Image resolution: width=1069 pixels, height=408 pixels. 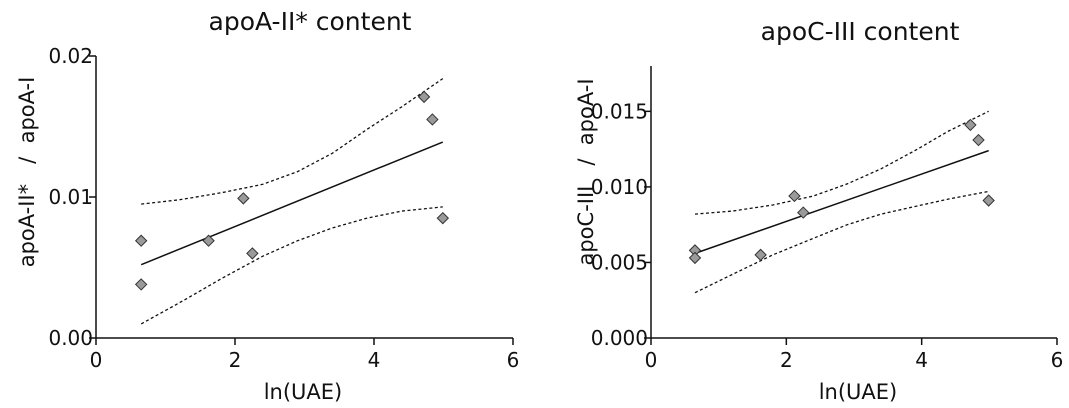 What do you see at coordinates (619, 262) in the screenshot?
I see `y-tick-label: 0.005` at bounding box center [619, 262].